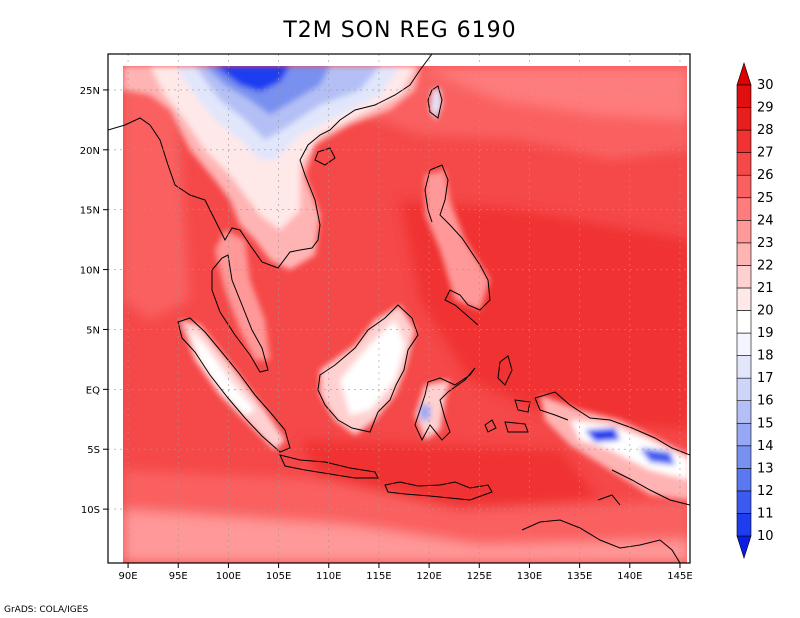  What do you see at coordinates (602, 435) in the screenshot?
I see `newguinea-11a` at bounding box center [602, 435].